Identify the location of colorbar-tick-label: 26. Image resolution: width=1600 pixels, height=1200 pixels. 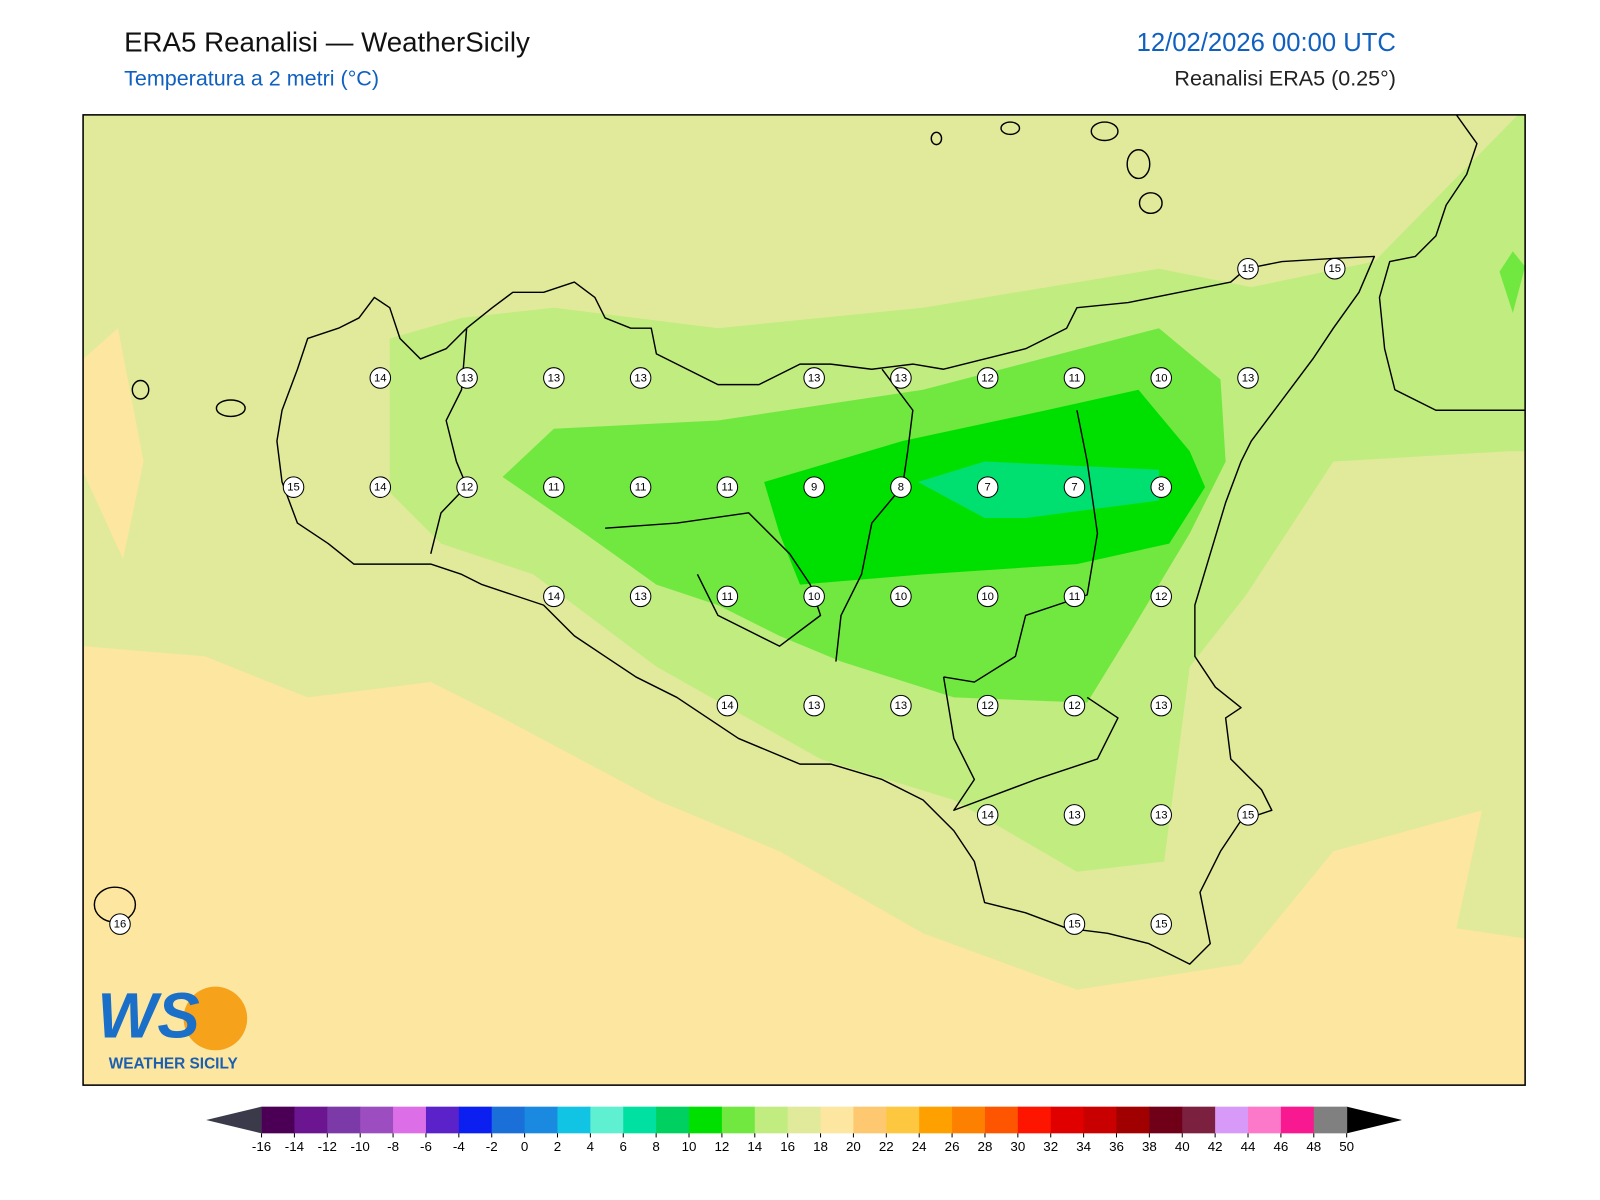
(952, 1146).